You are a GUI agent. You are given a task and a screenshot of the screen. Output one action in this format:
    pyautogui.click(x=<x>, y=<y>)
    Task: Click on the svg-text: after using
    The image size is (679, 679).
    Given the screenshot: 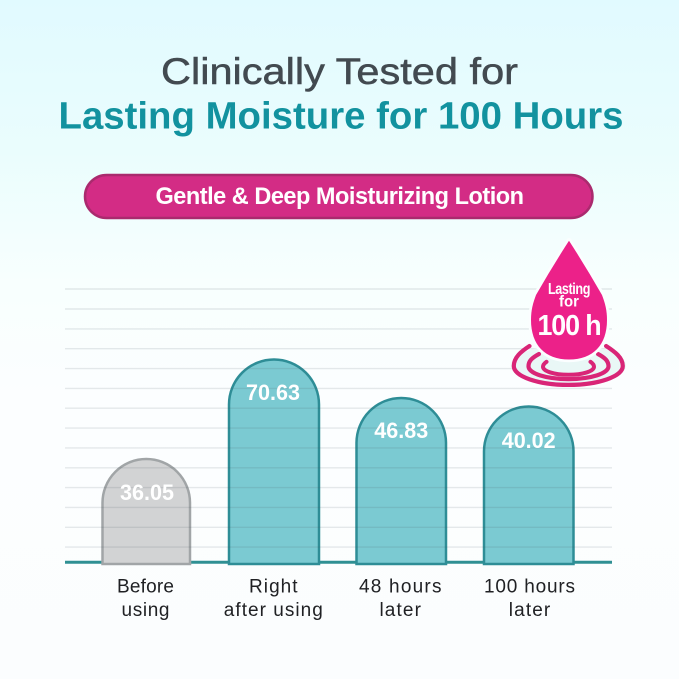 What is the action you would take?
    pyautogui.click(x=273, y=610)
    